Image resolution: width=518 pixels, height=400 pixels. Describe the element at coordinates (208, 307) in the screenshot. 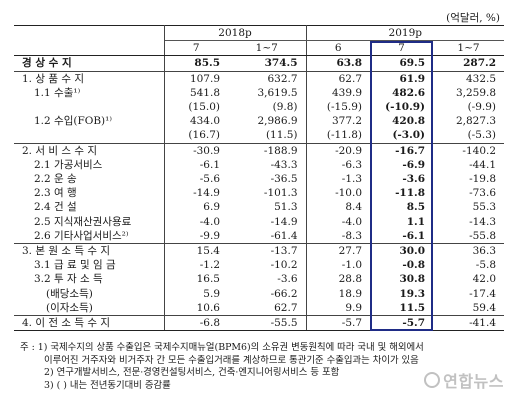

I see `cell-value: 10.6` at that location.